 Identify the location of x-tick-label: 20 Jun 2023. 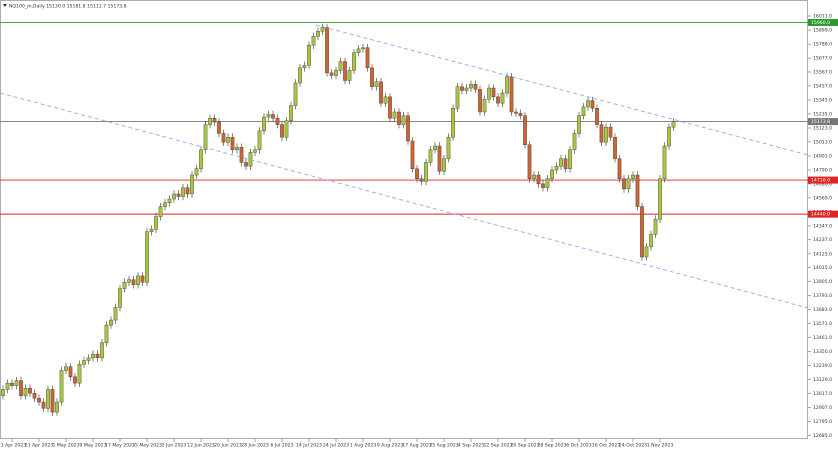
(228, 446).